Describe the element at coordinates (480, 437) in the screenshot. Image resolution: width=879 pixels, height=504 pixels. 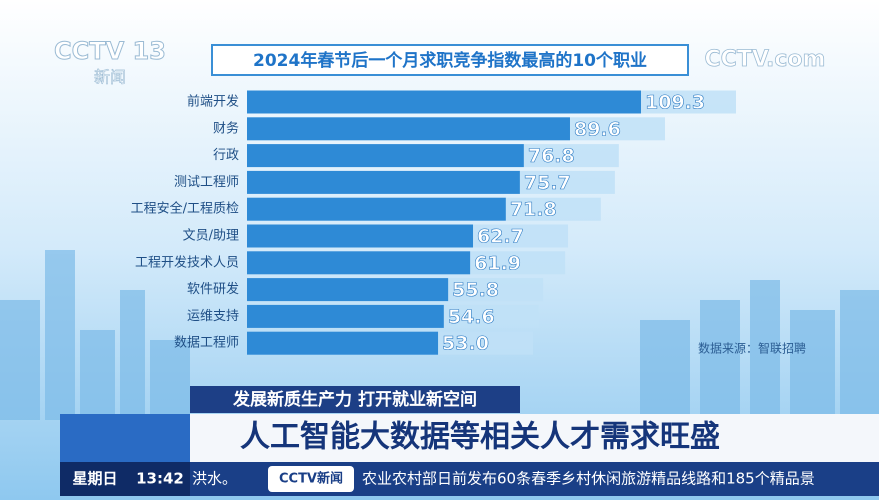
I see `headline: 人工智能大数据等相关人才需求旺盛` at that location.